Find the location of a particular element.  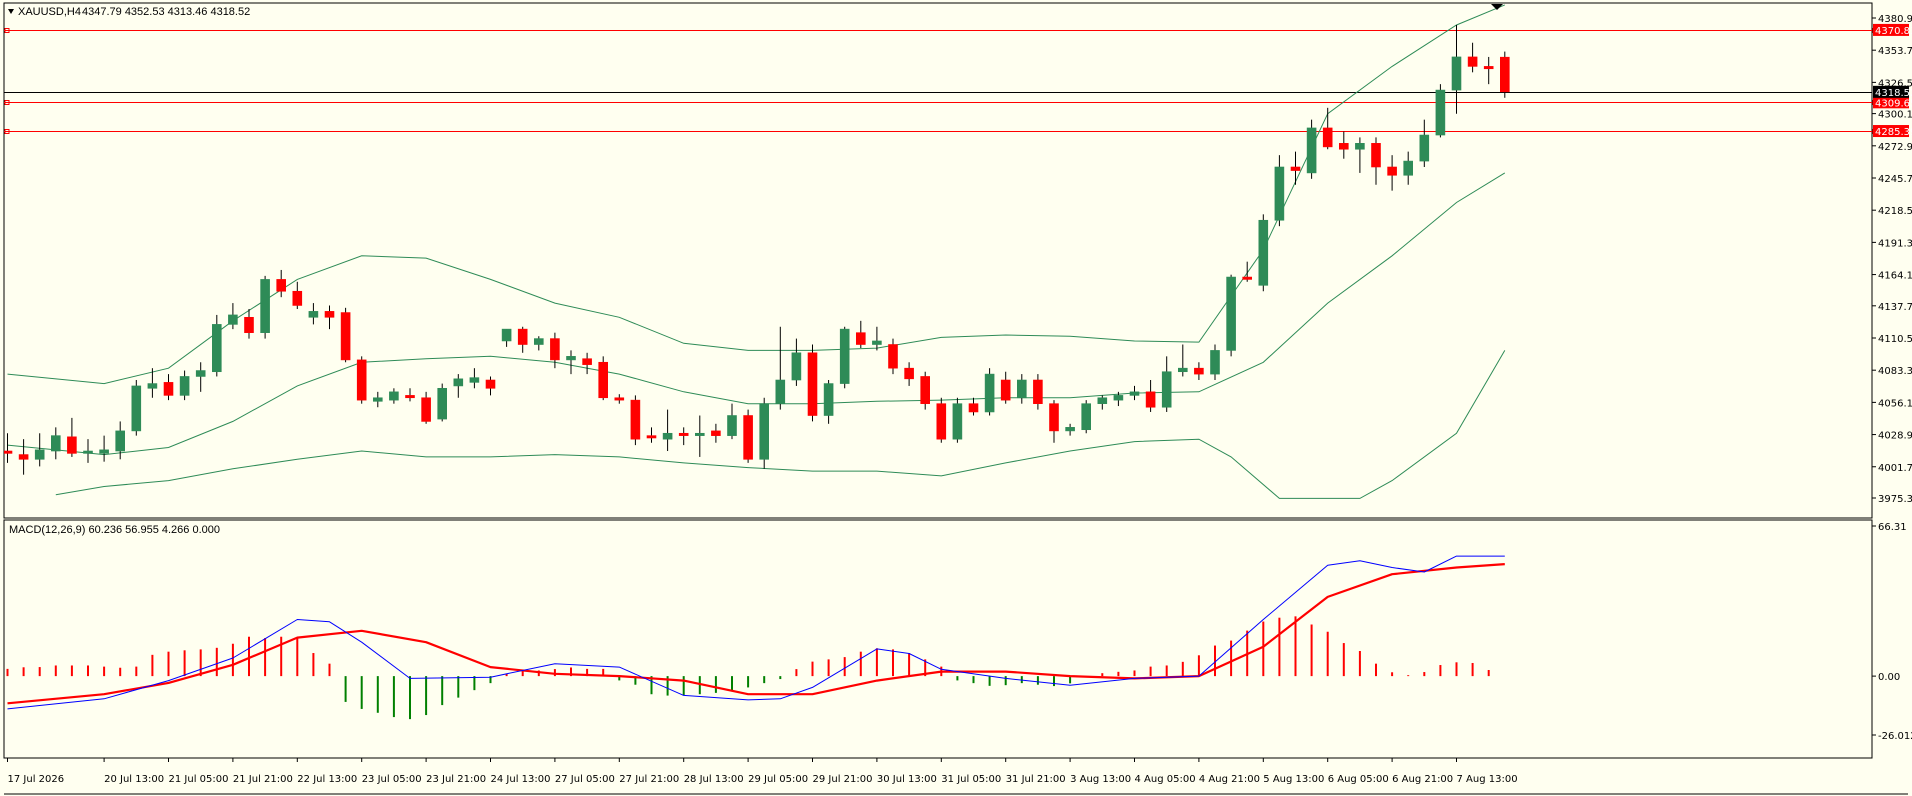

macd-tick-label: 0.00 is located at coordinates (1889, 677).